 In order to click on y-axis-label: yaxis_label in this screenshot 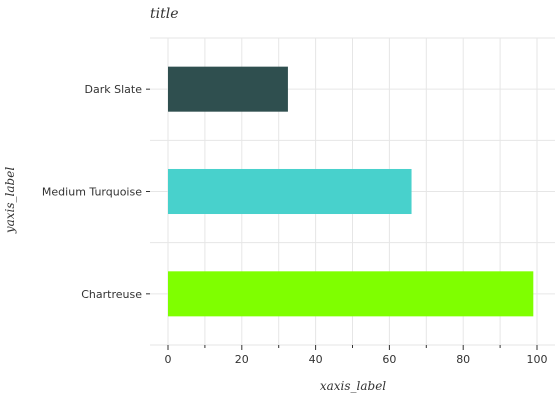, I will do `click(10, 200)`.